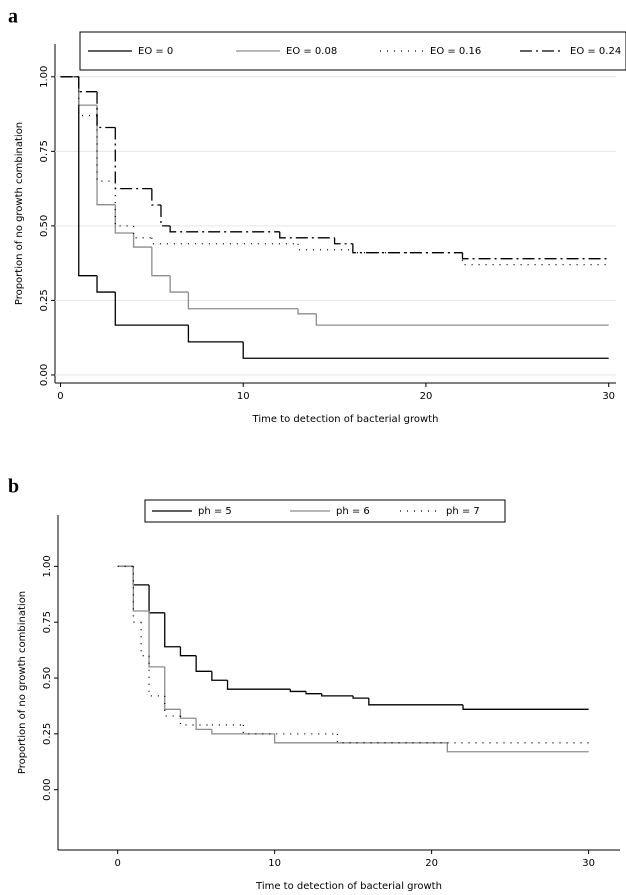  I want to click on legend-label: EO = 0.08, so click(311, 51).